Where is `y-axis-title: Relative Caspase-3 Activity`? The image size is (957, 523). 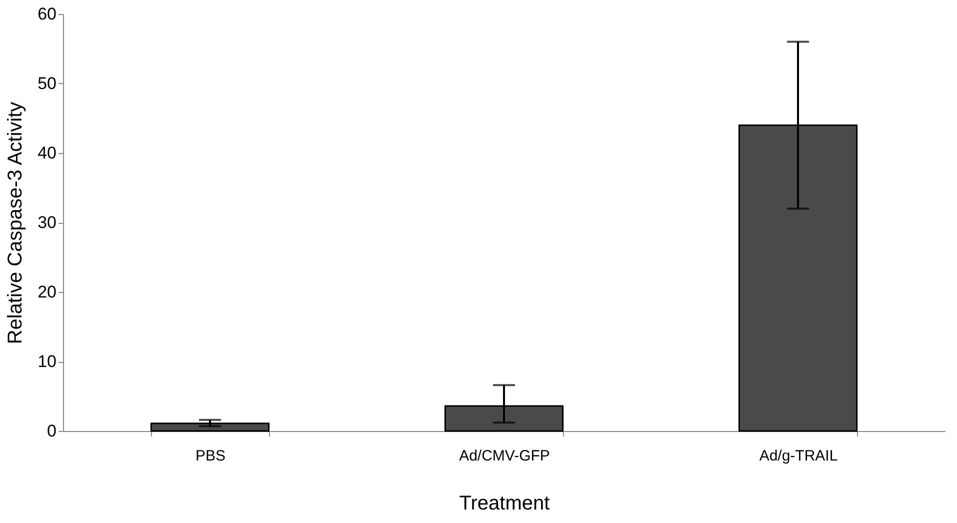 y-axis-title: Relative Caspase-3 Activity is located at coordinates (15, 223).